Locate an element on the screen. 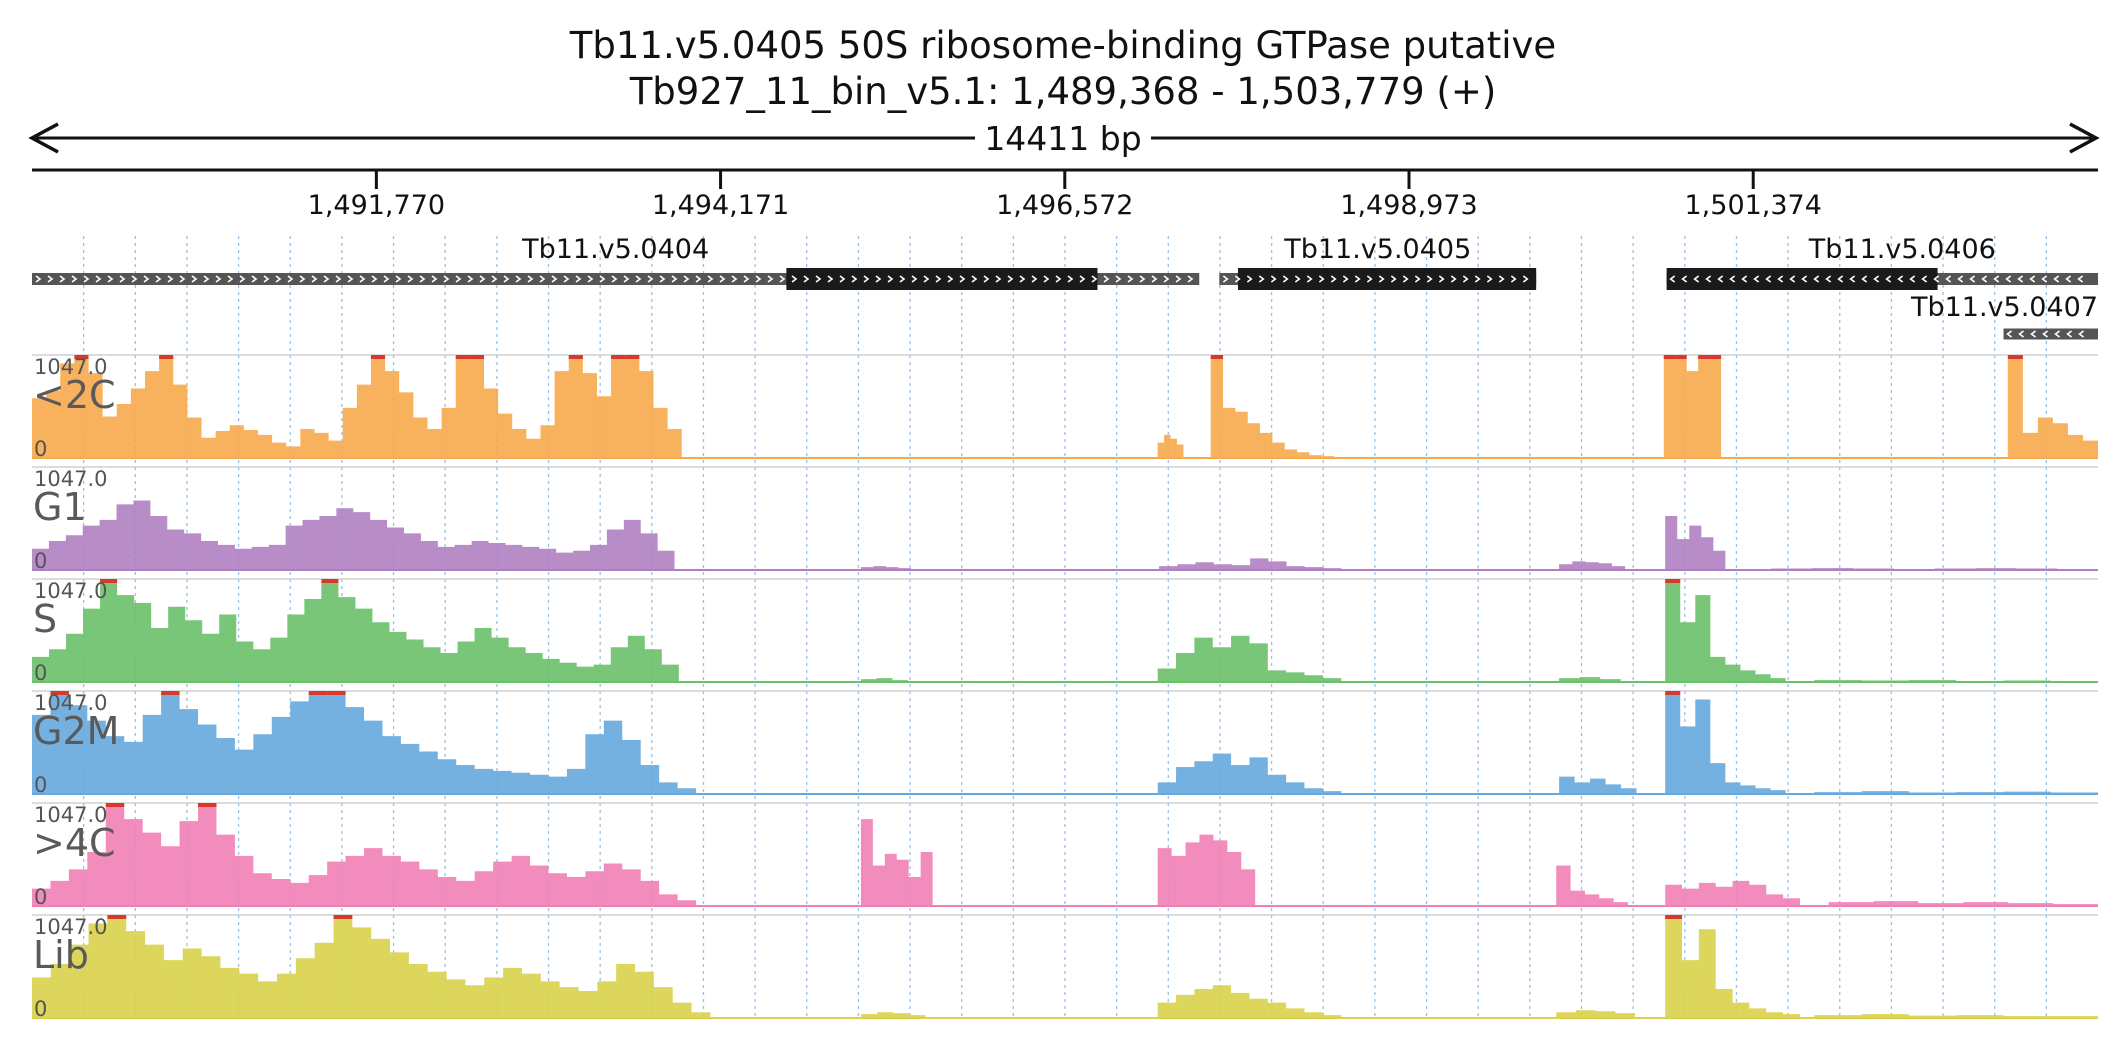 This screenshot has height=1058, width=2126. ruler-tick-label: 1,496,572 is located at coordinates (1064, 205).